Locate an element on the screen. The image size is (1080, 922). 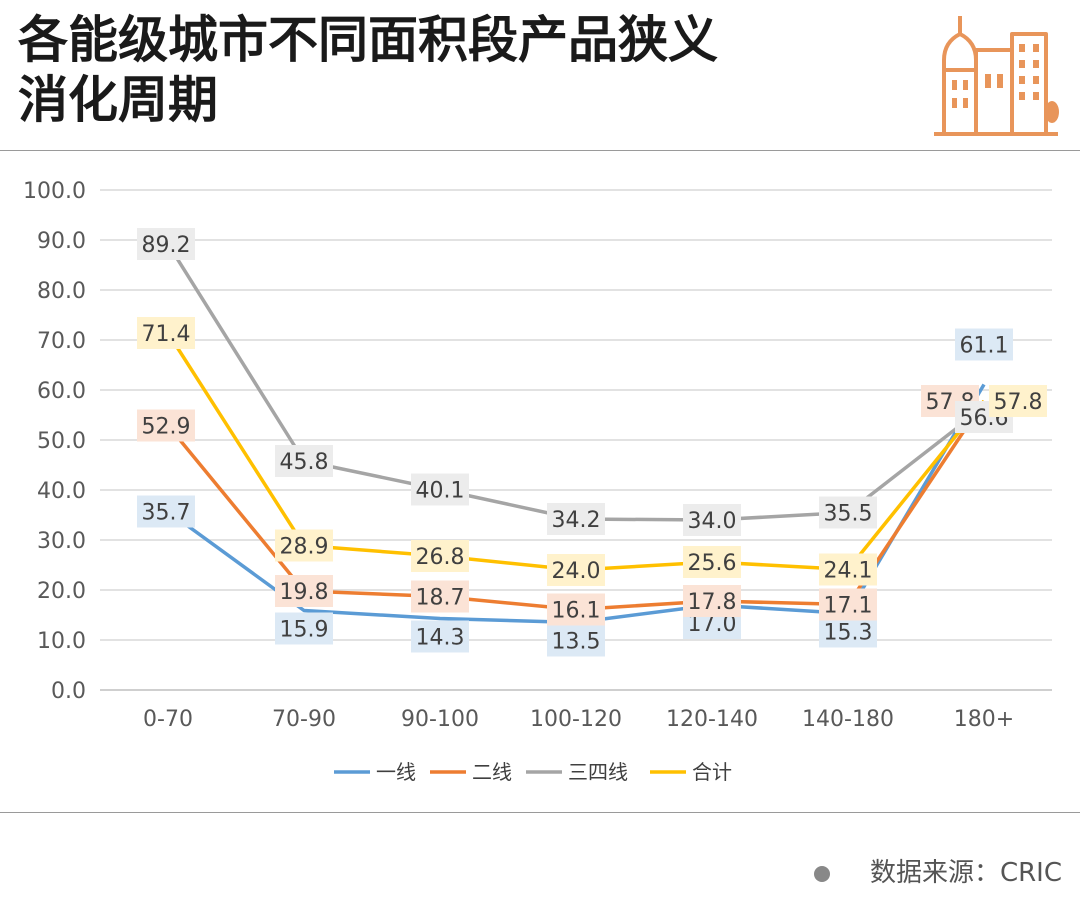
data-label: 34.0 is located at coordinates (712, 521).